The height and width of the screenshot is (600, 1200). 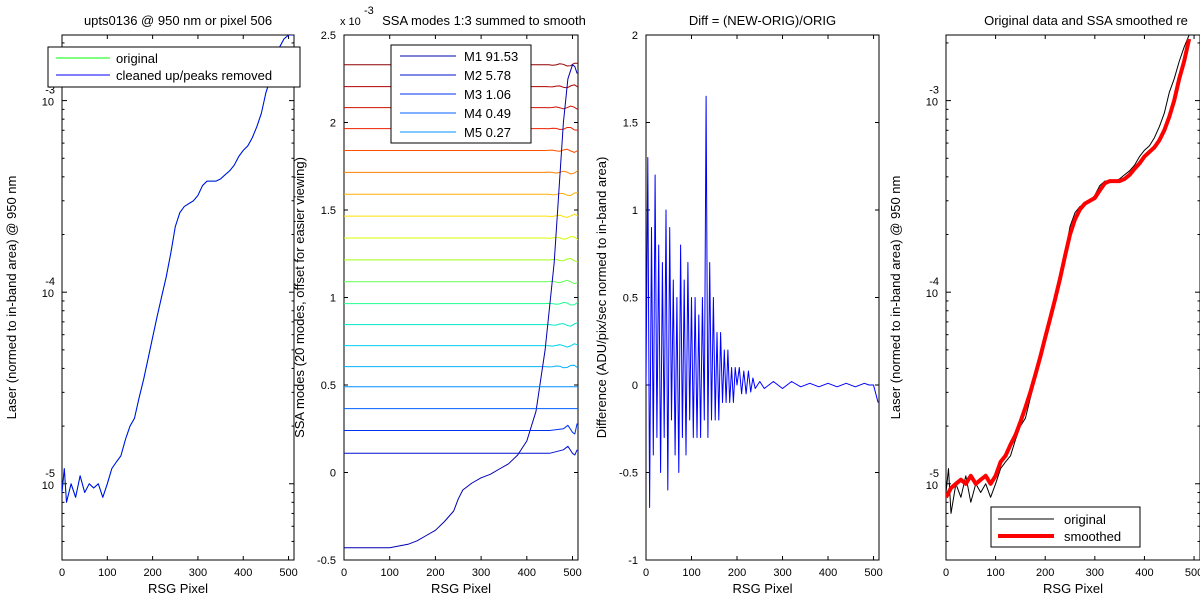 What do you see at coordinates (487, 94) in the screenshot?
I see `legend-label: M3 1.06` at bounding box center [487, 94].